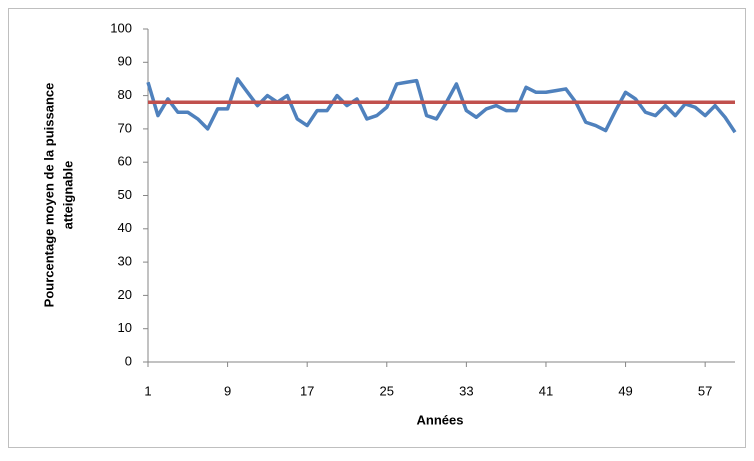  I want to click on y-tick-label: 30, so click(125, 261).